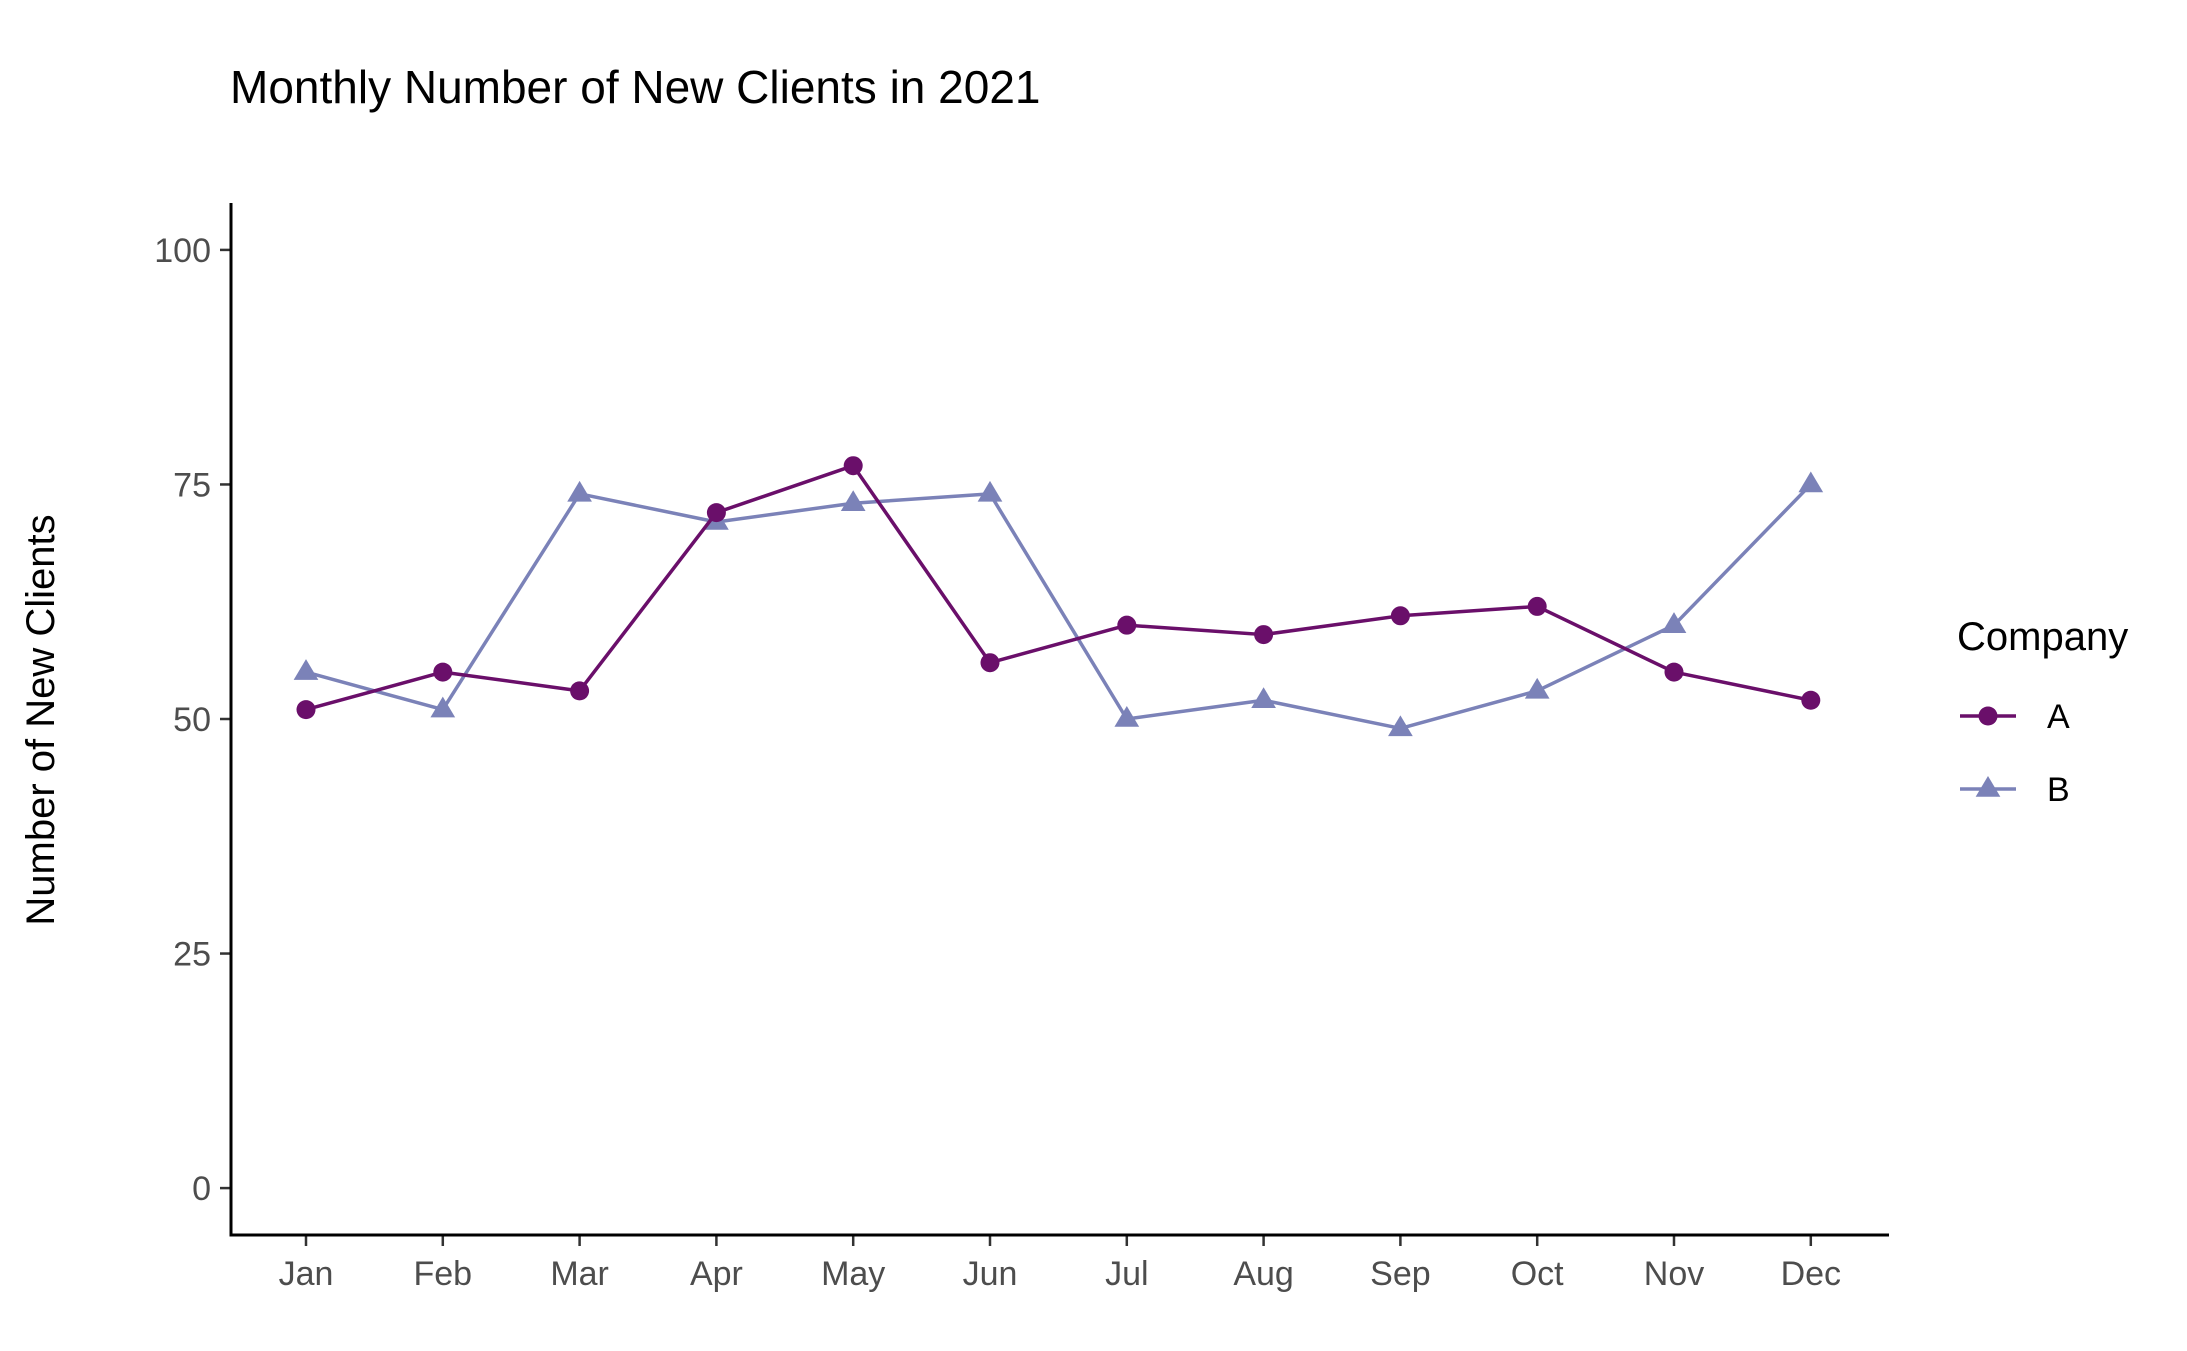 The image size is (2187, 1351). What do you see at coordinates (201, 1189) in the screenshot?
I see `y-tick-label: 0` at bounding box center [201, 1189].